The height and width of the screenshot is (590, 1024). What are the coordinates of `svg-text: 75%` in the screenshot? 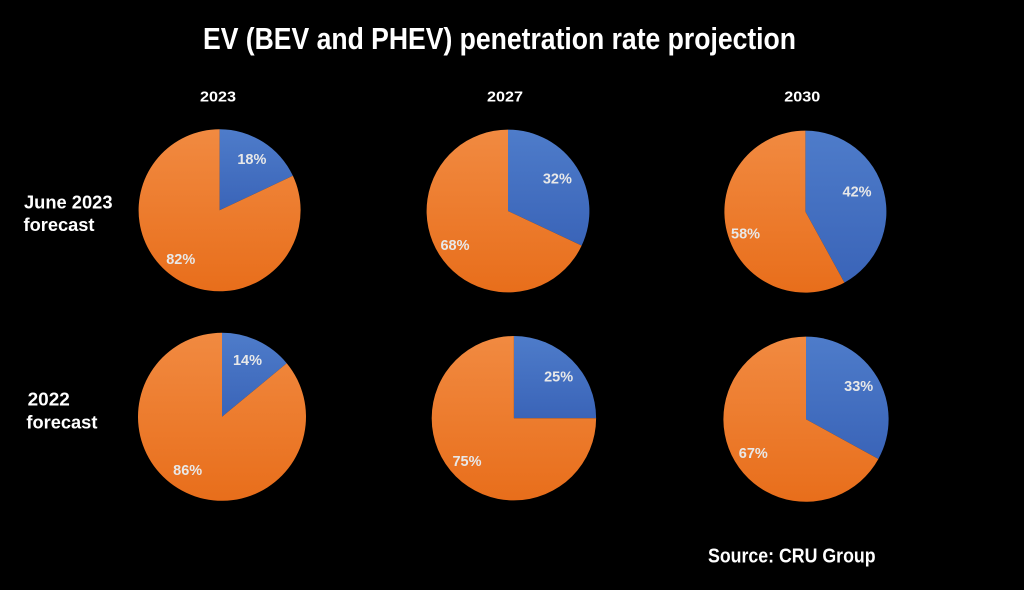 It's located at (466, 462).